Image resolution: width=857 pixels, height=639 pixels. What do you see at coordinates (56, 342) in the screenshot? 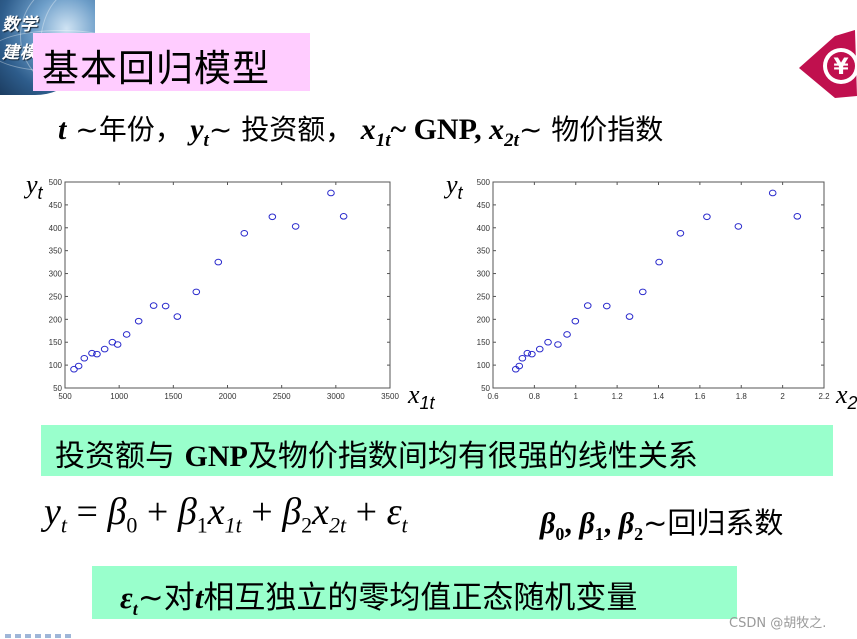
I see `y-tick-label: 150` at bounding box center [56, 342].